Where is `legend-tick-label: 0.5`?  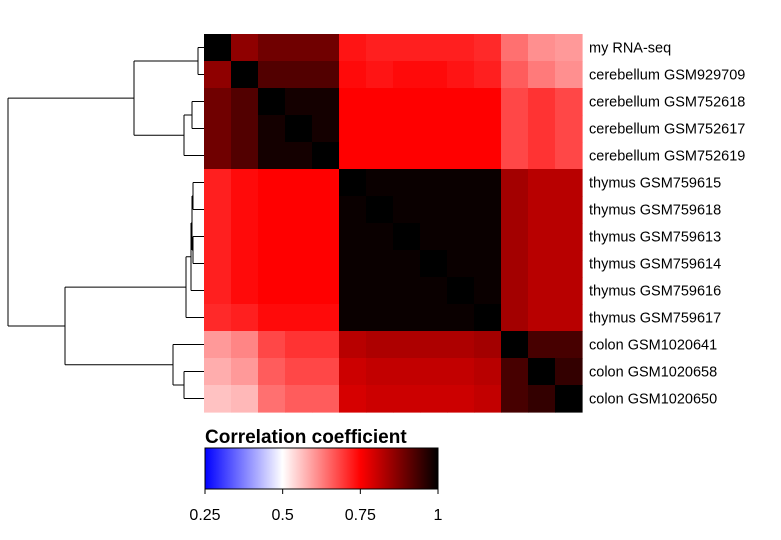
legend-tick-label: 0.5 is located at coordinates (283, 515).